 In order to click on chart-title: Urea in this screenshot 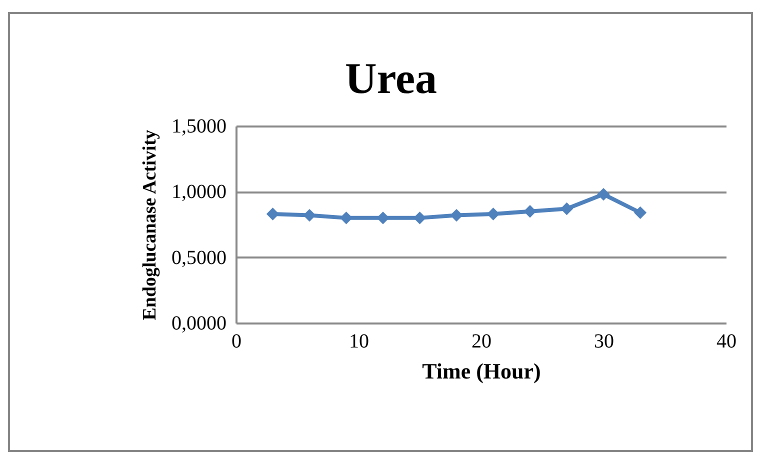, I will do `click(391, 78)`.